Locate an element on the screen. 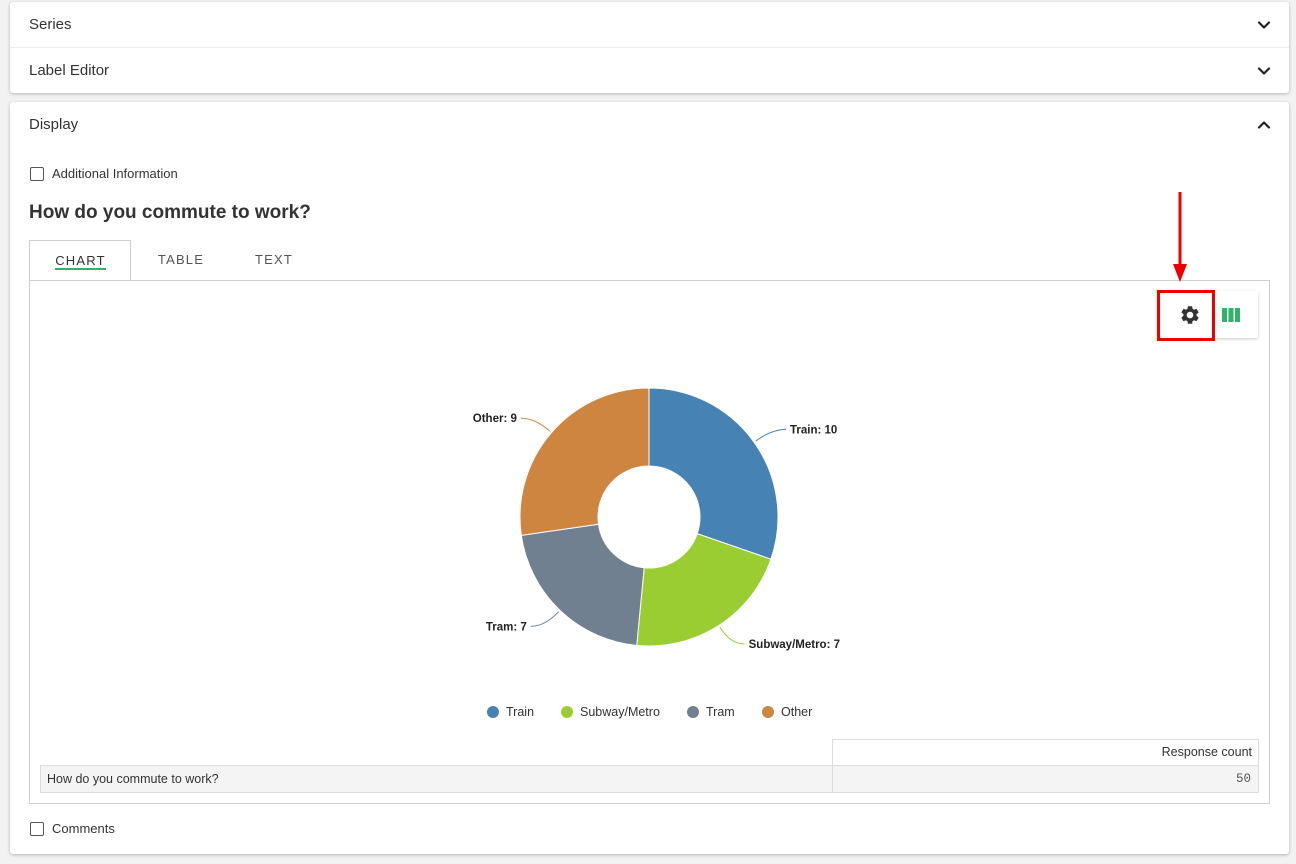  legend-item-other: Other is located at coordinates (787, 712).